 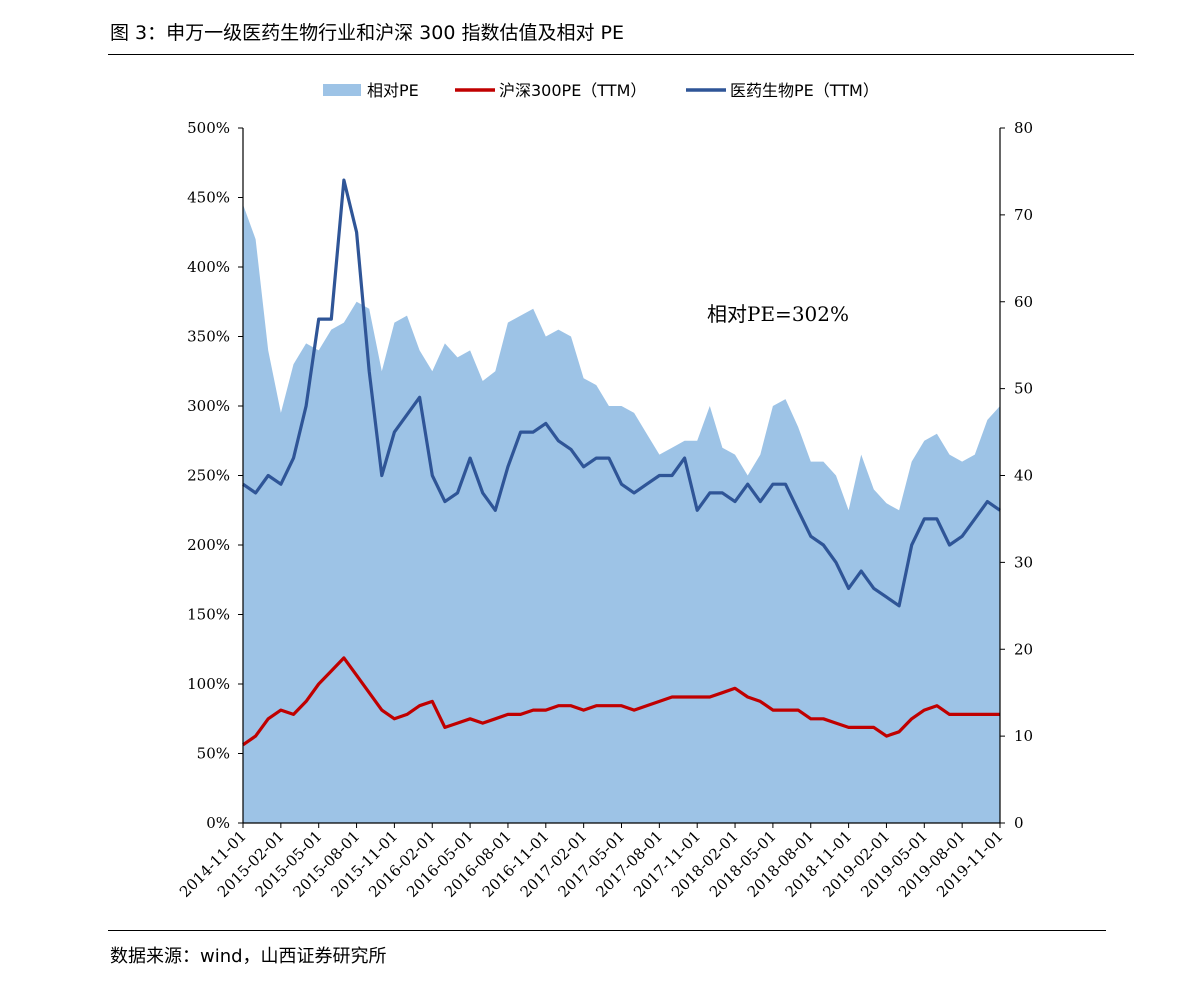 What do you see at coordinates (621, 54) in the screenshot?
I see `top-rule` at bounding box center [621, 54].